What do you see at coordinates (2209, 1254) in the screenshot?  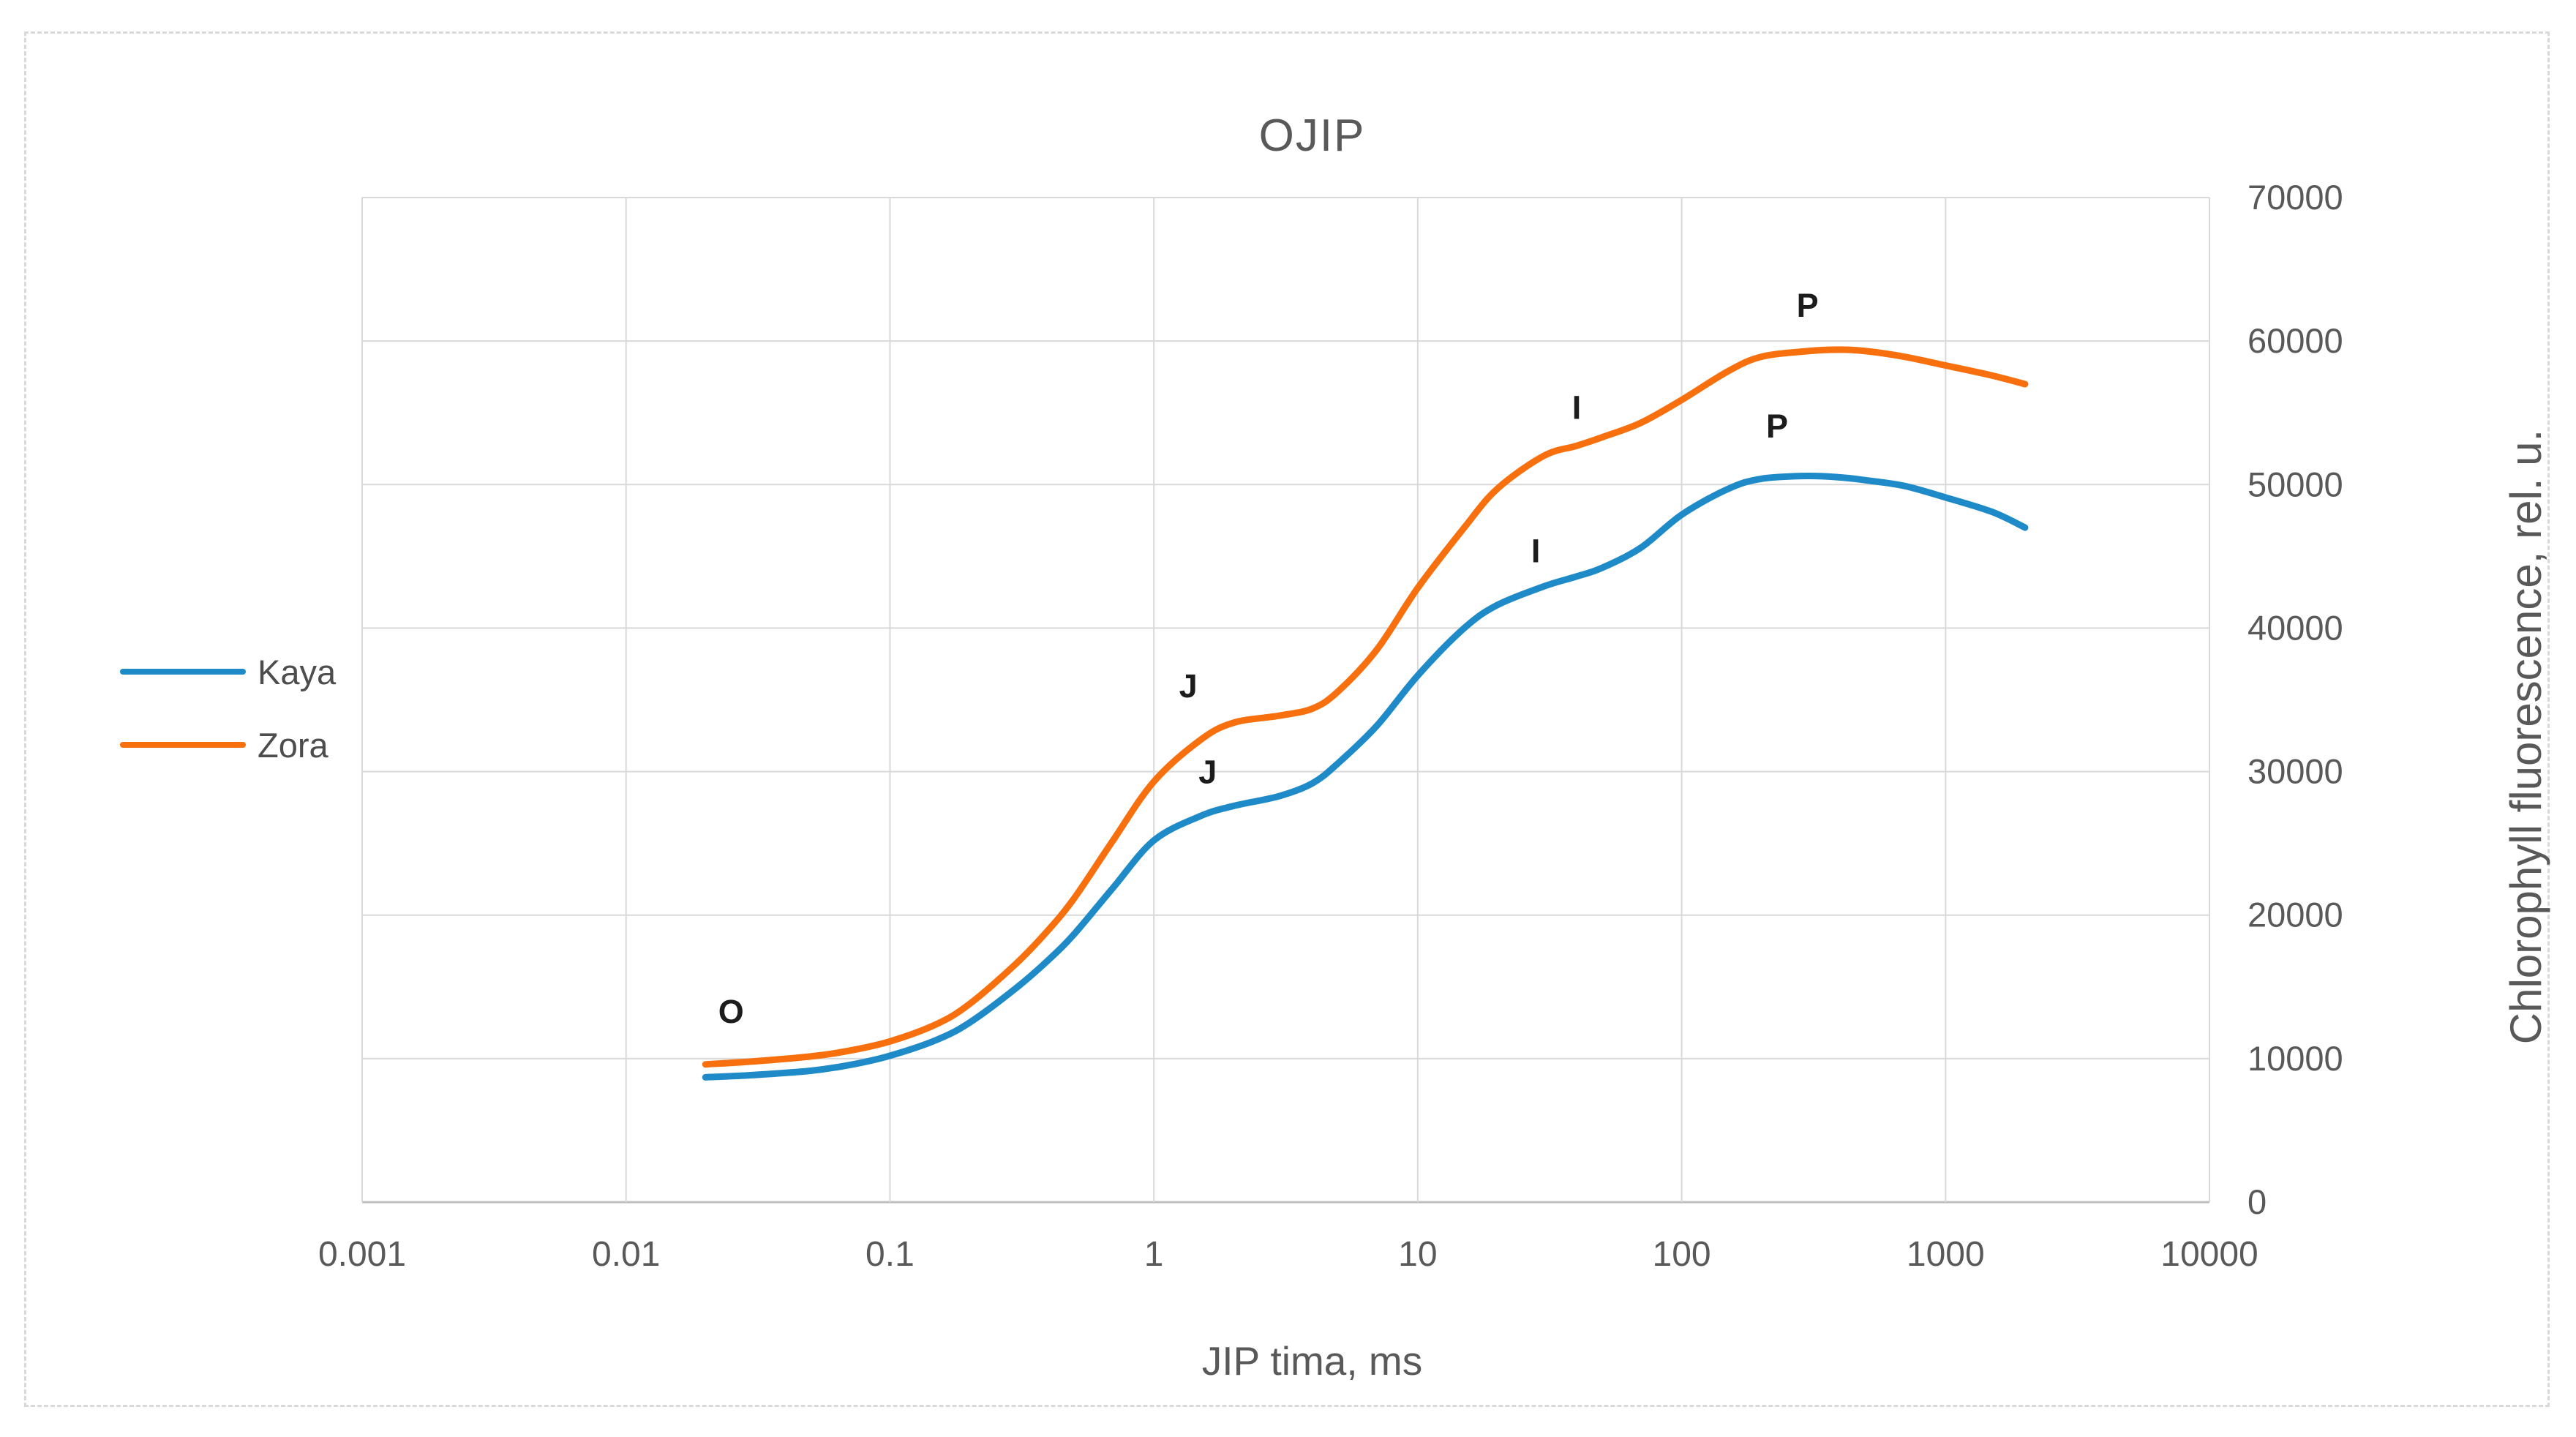 I see `x-axis-tick-label: 10000` at bounding box center [2209, 1254].